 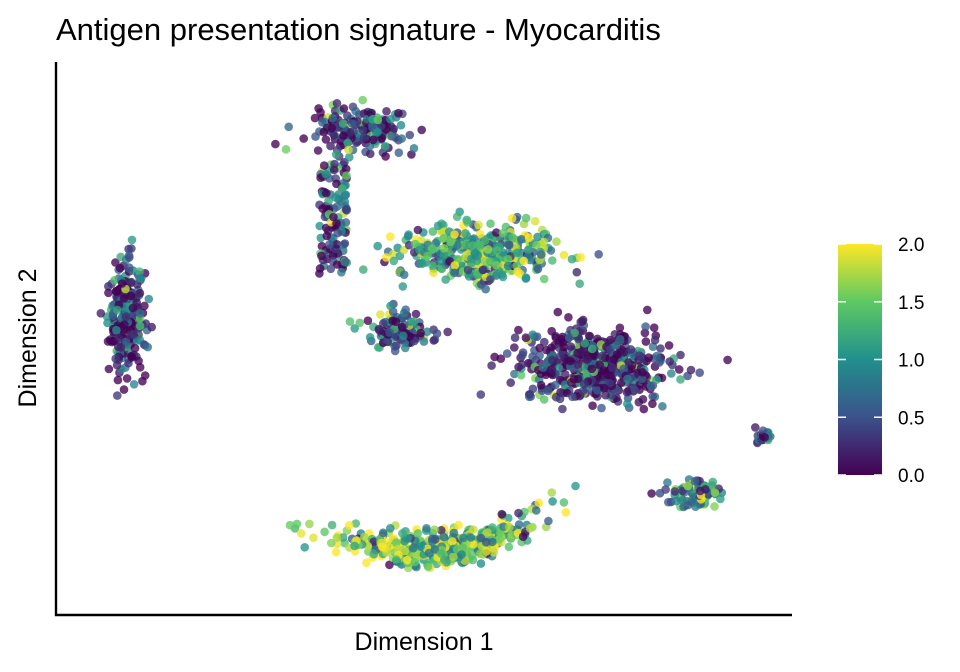 I want to click on colorbar-tick-label: 0.5, so click(x=911, y=418).